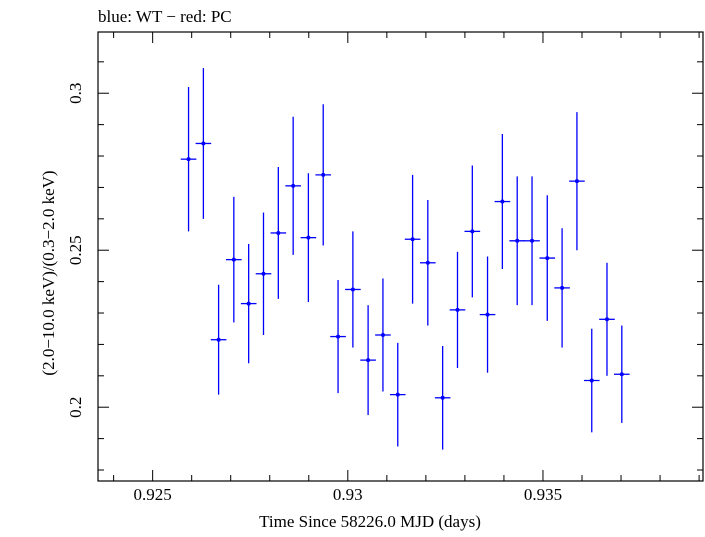  What do you see at coordinates (153, 494) in the screenshot?
I see `x-tick-label: 0.925` at bounding box center [153, 494].